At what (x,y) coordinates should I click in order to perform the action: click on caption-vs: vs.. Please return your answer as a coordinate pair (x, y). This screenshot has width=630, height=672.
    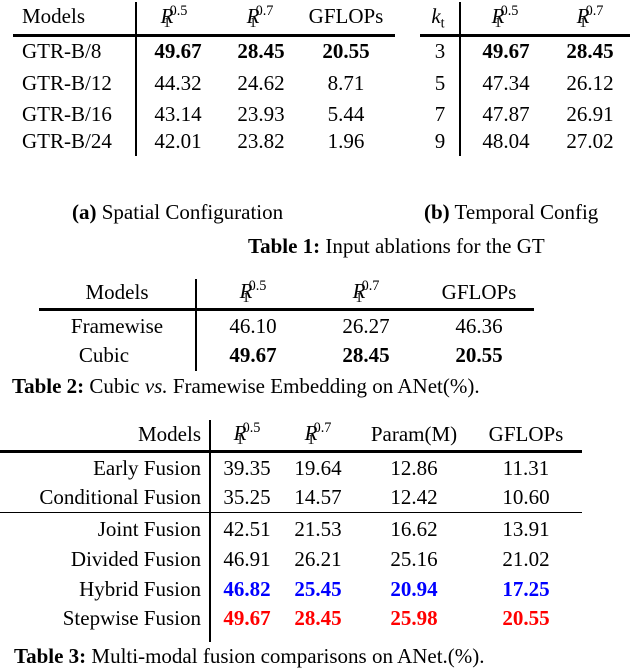
    Looking at the image, I should click on (156, 386).